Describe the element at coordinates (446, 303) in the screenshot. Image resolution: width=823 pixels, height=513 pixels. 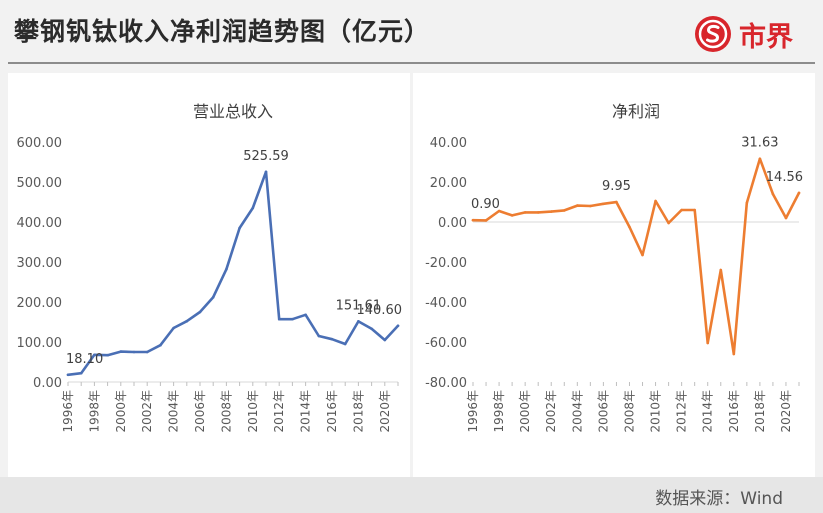
I see `y-tick-label: -40.00` at that location.